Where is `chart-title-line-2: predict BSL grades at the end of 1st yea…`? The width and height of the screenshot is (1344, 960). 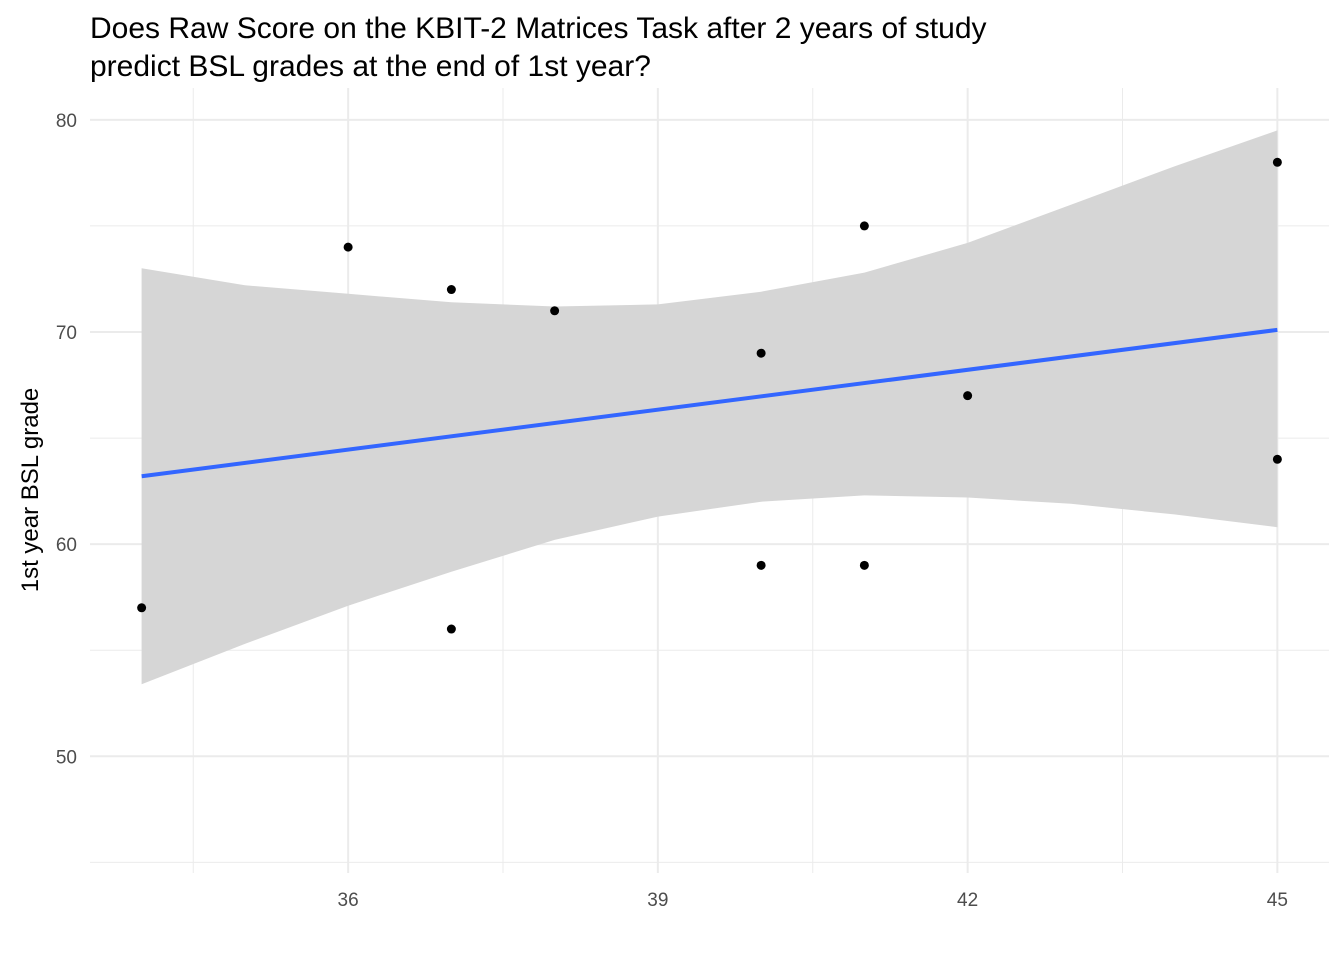 chart-title-line-2: predict BSL grades at the end of 1st yea… is located at coordinates (370, 66).